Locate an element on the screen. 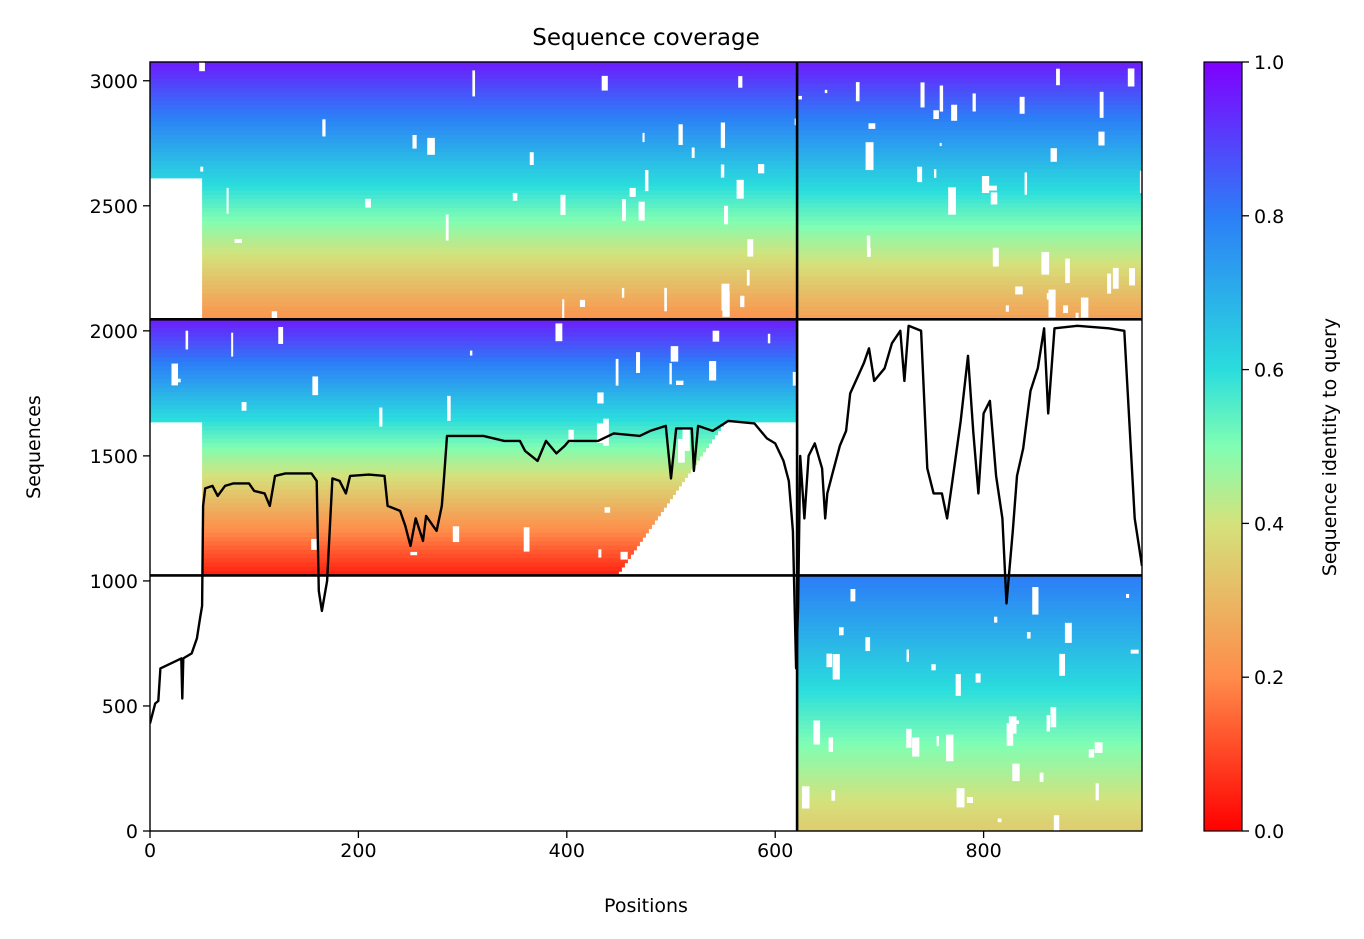  colorbar-tick-label: 0.8 is located at coordinates (1269, 217).